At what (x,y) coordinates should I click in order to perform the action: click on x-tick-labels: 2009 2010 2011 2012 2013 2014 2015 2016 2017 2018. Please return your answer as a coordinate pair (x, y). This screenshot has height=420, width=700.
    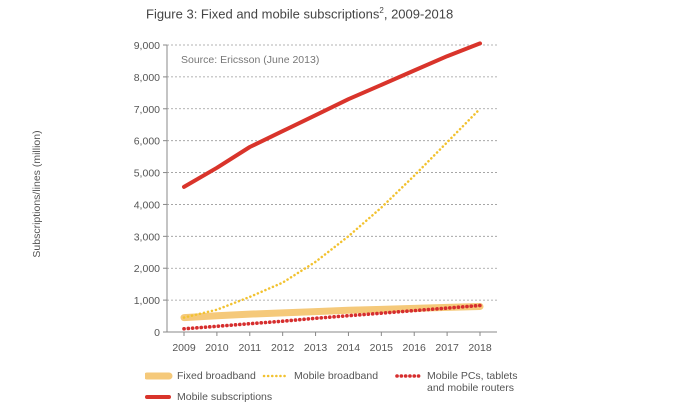
    Looking at the image, I should click on (332, 348).